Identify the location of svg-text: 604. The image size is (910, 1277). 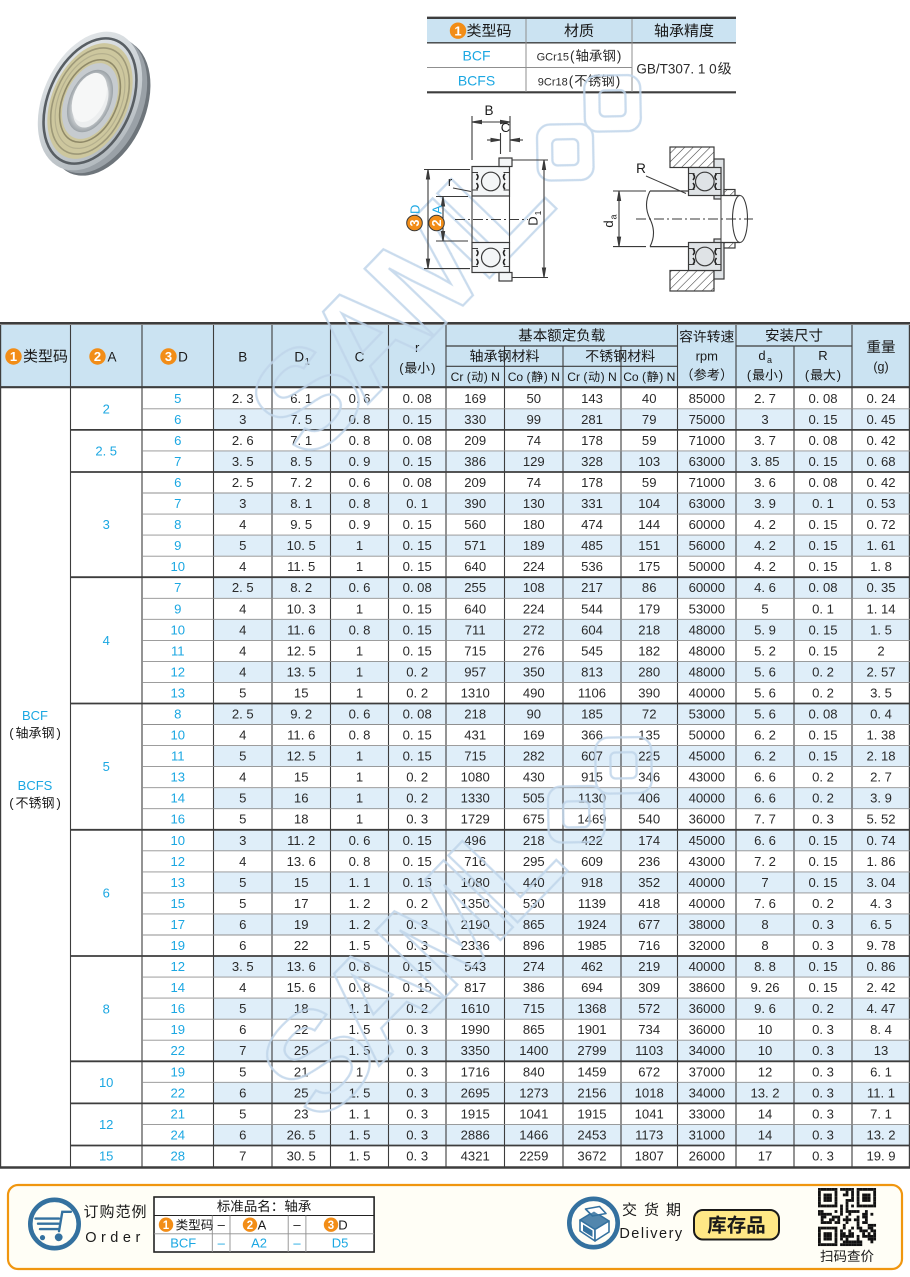
(592, 629).